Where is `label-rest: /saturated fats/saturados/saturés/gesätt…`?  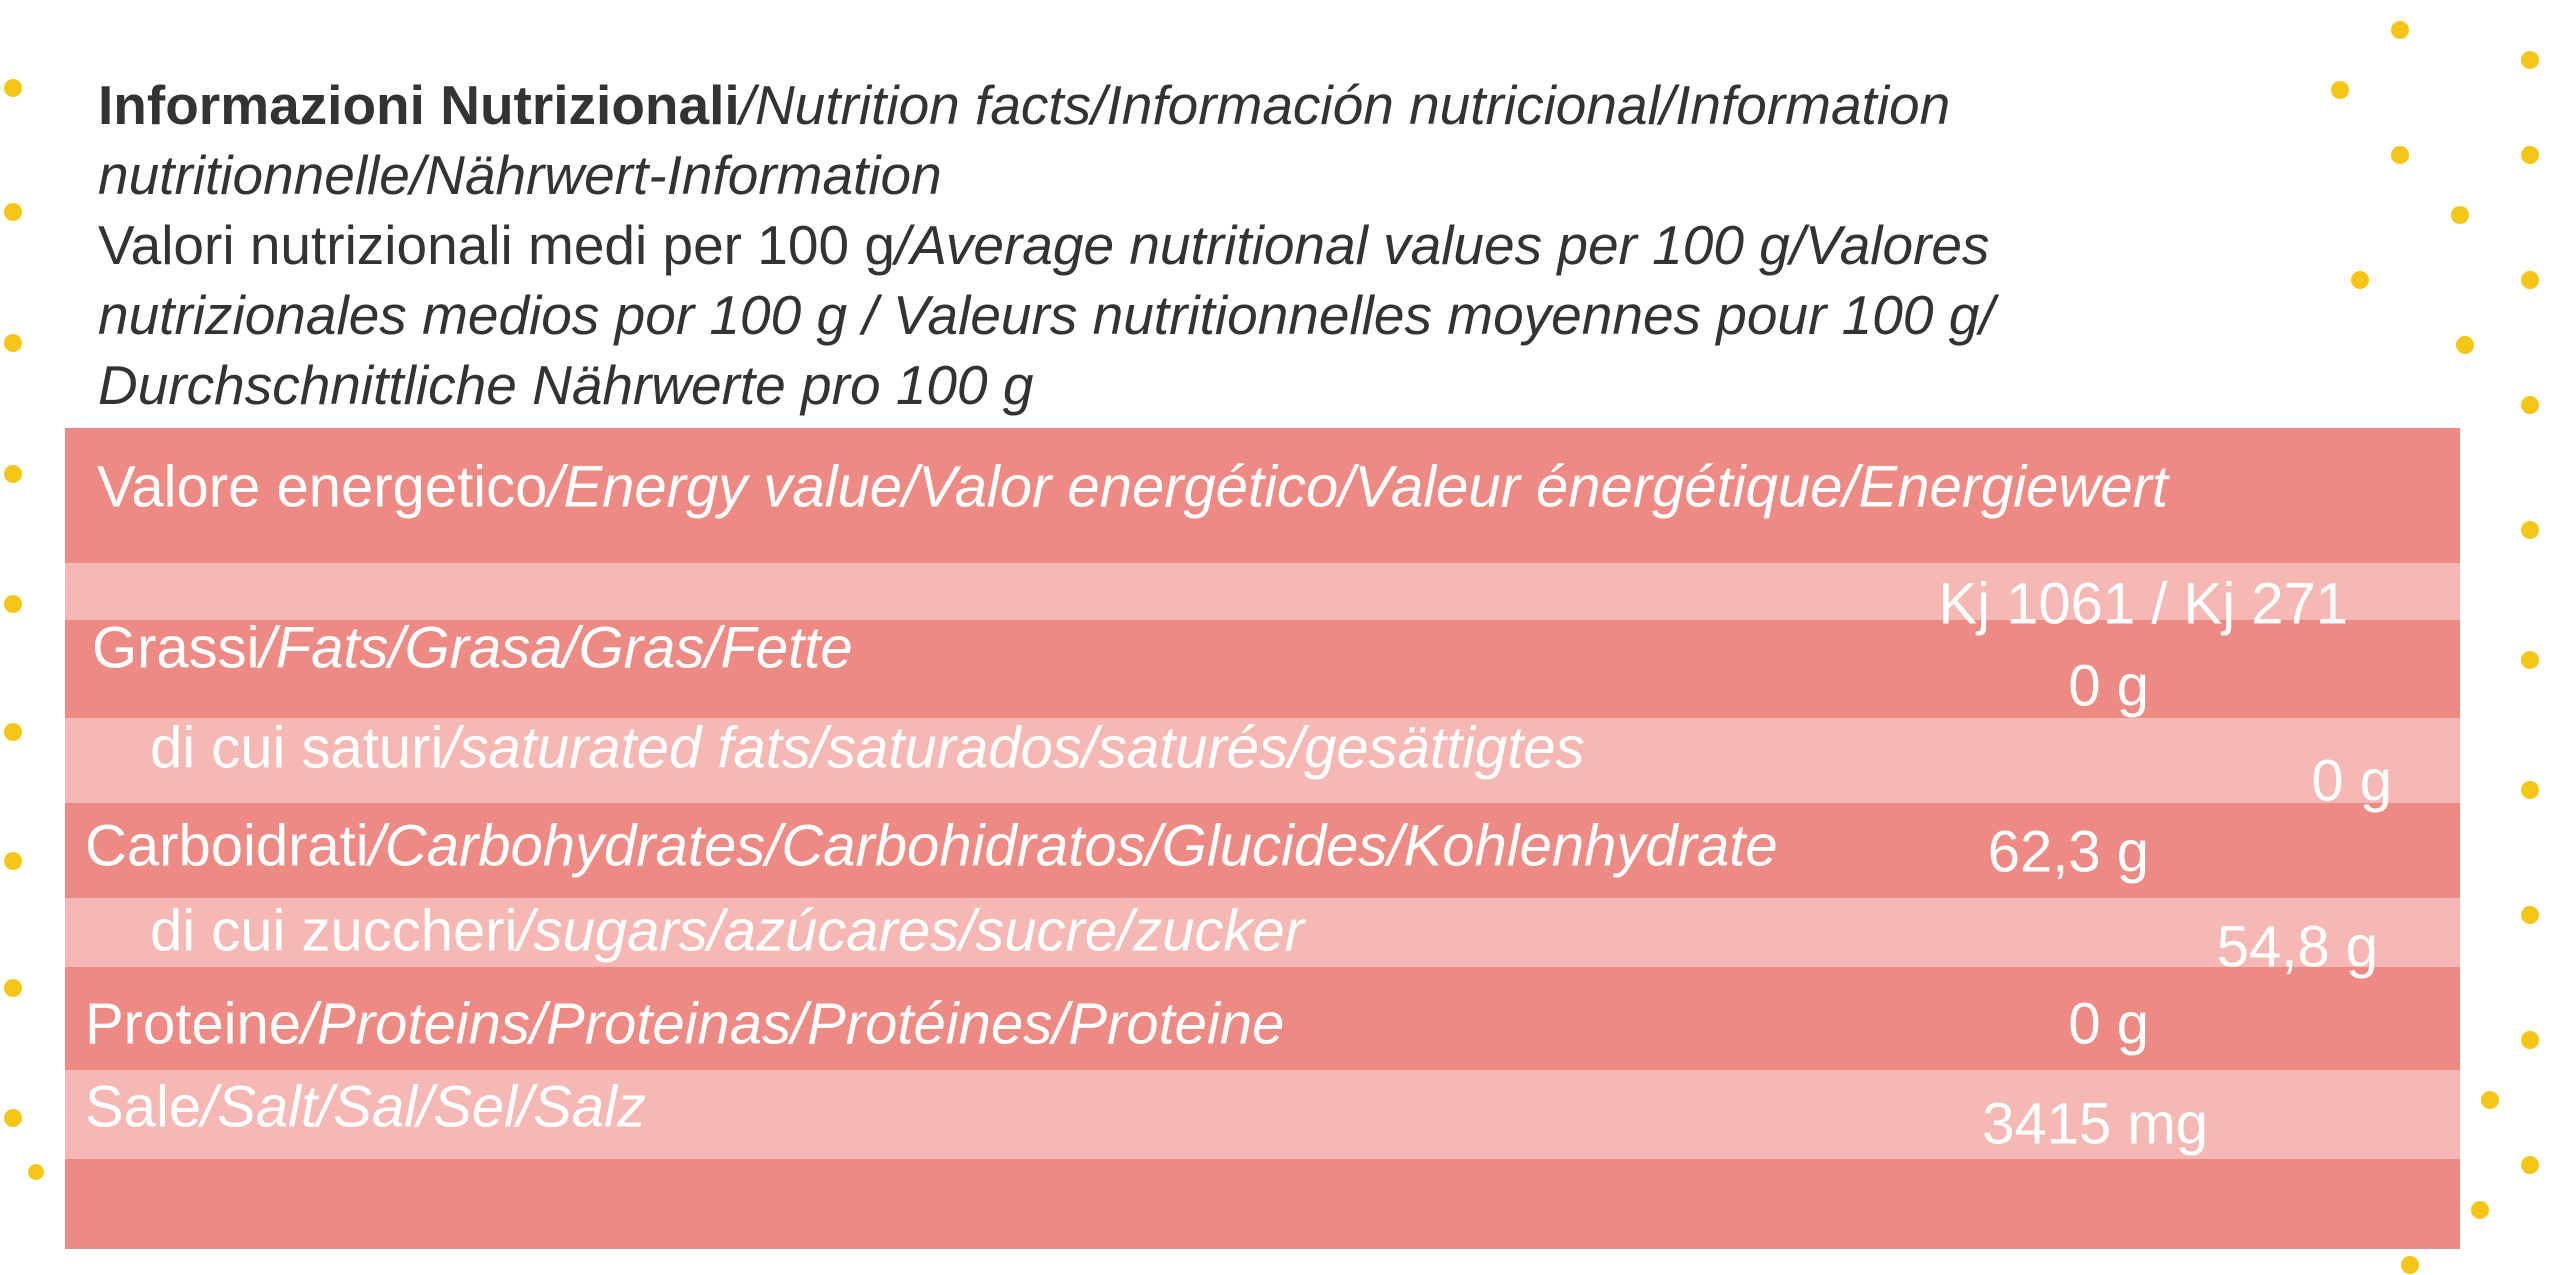
label-rest: /saturated fats/saturados/saturés/gesätt… is located at coordinates (1014, 748).